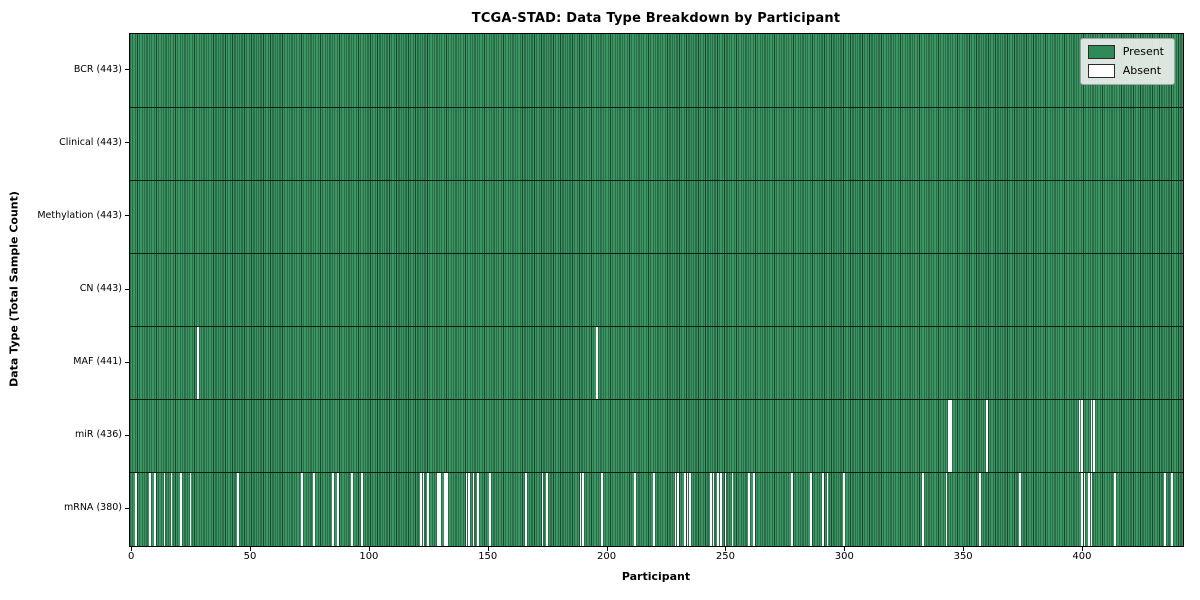 The width and height of the screenshot is (1200, 600). I want to click on x-tick-label-250: 250, so click(725, 556).